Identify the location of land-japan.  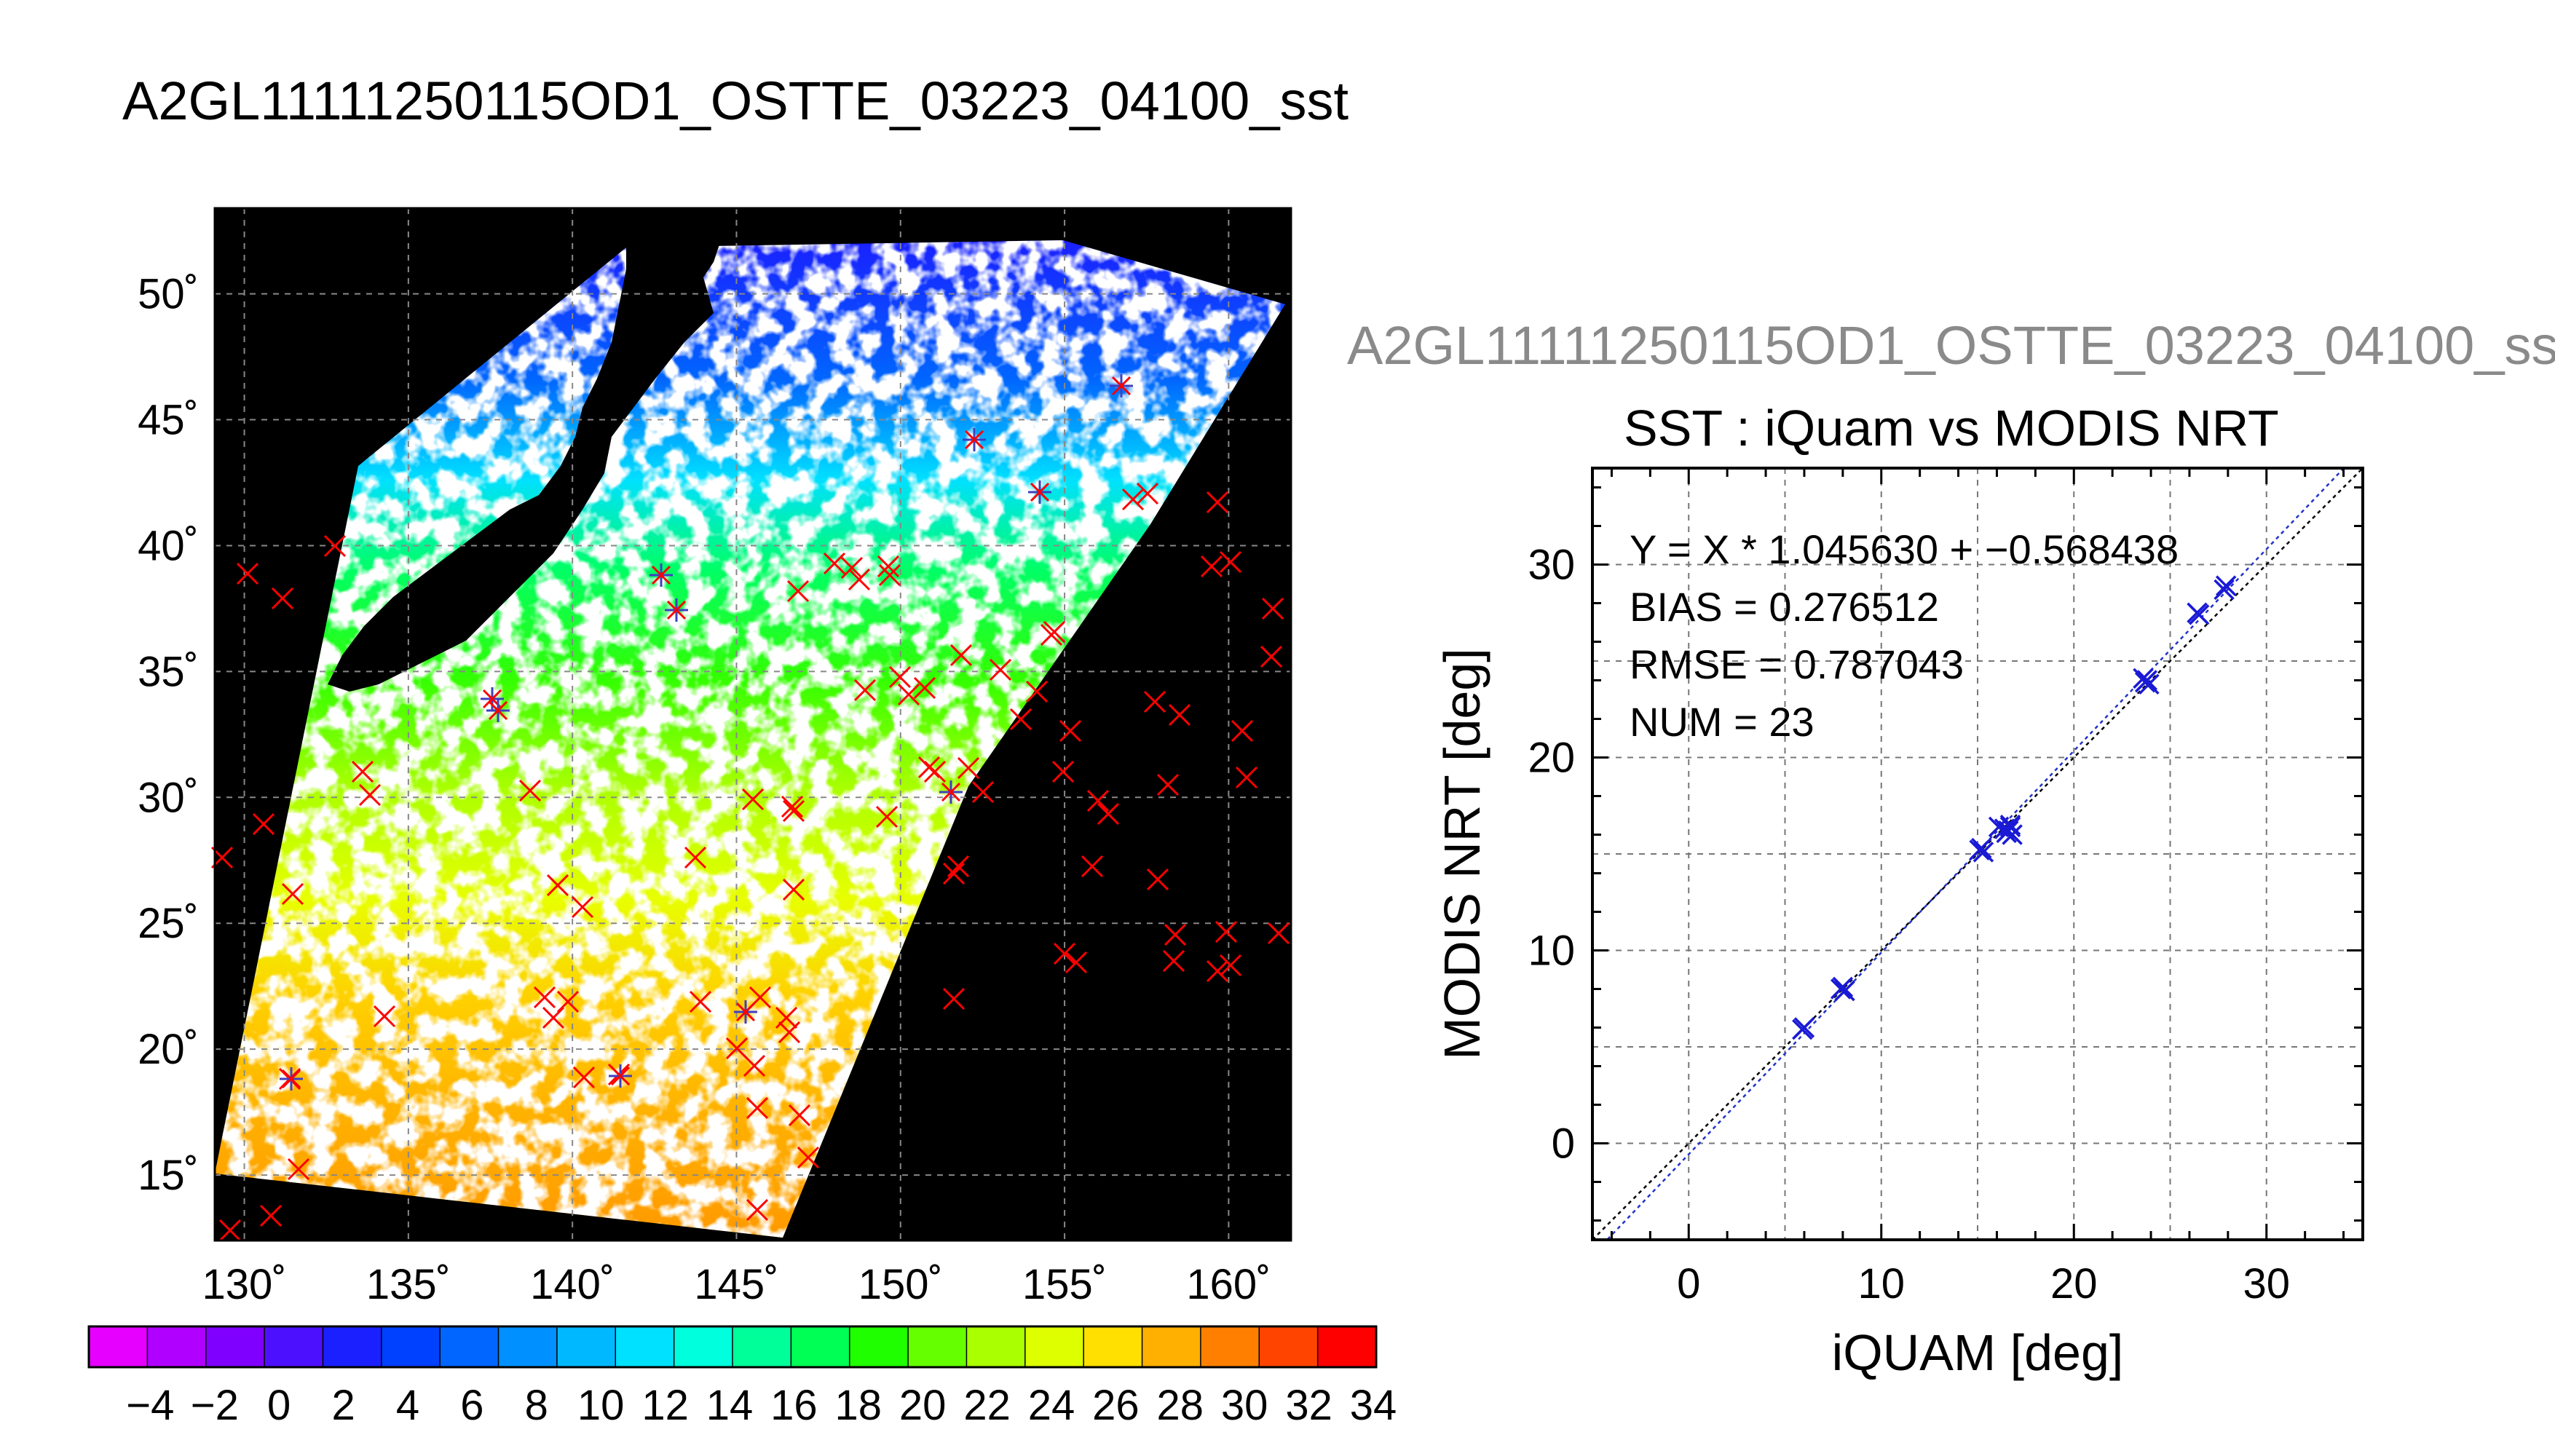
(521, 451).